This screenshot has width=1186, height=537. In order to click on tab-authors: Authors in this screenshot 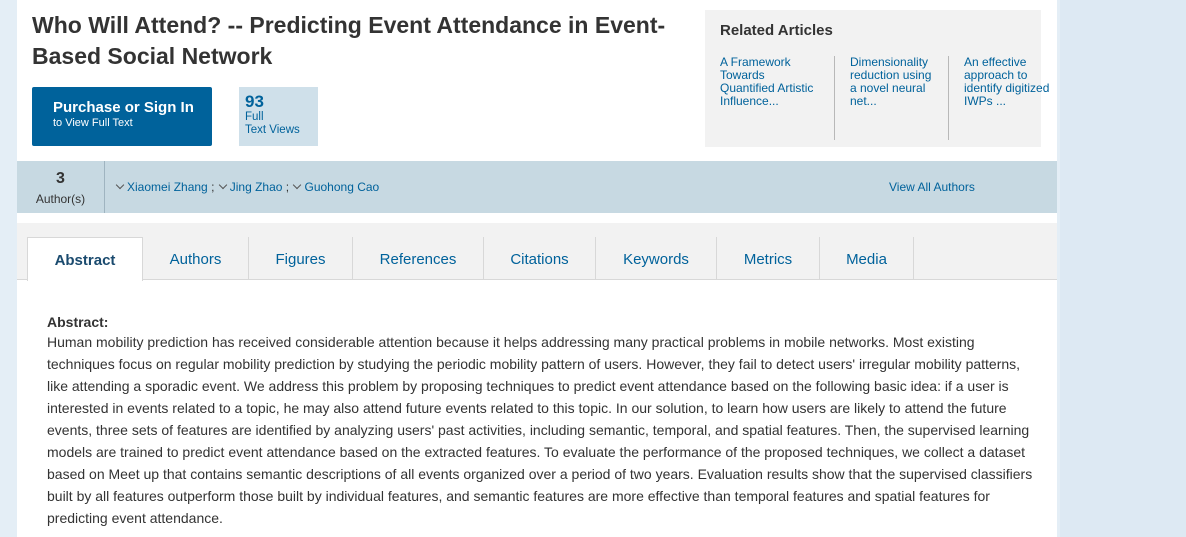, I will do `click(196, 258)`.